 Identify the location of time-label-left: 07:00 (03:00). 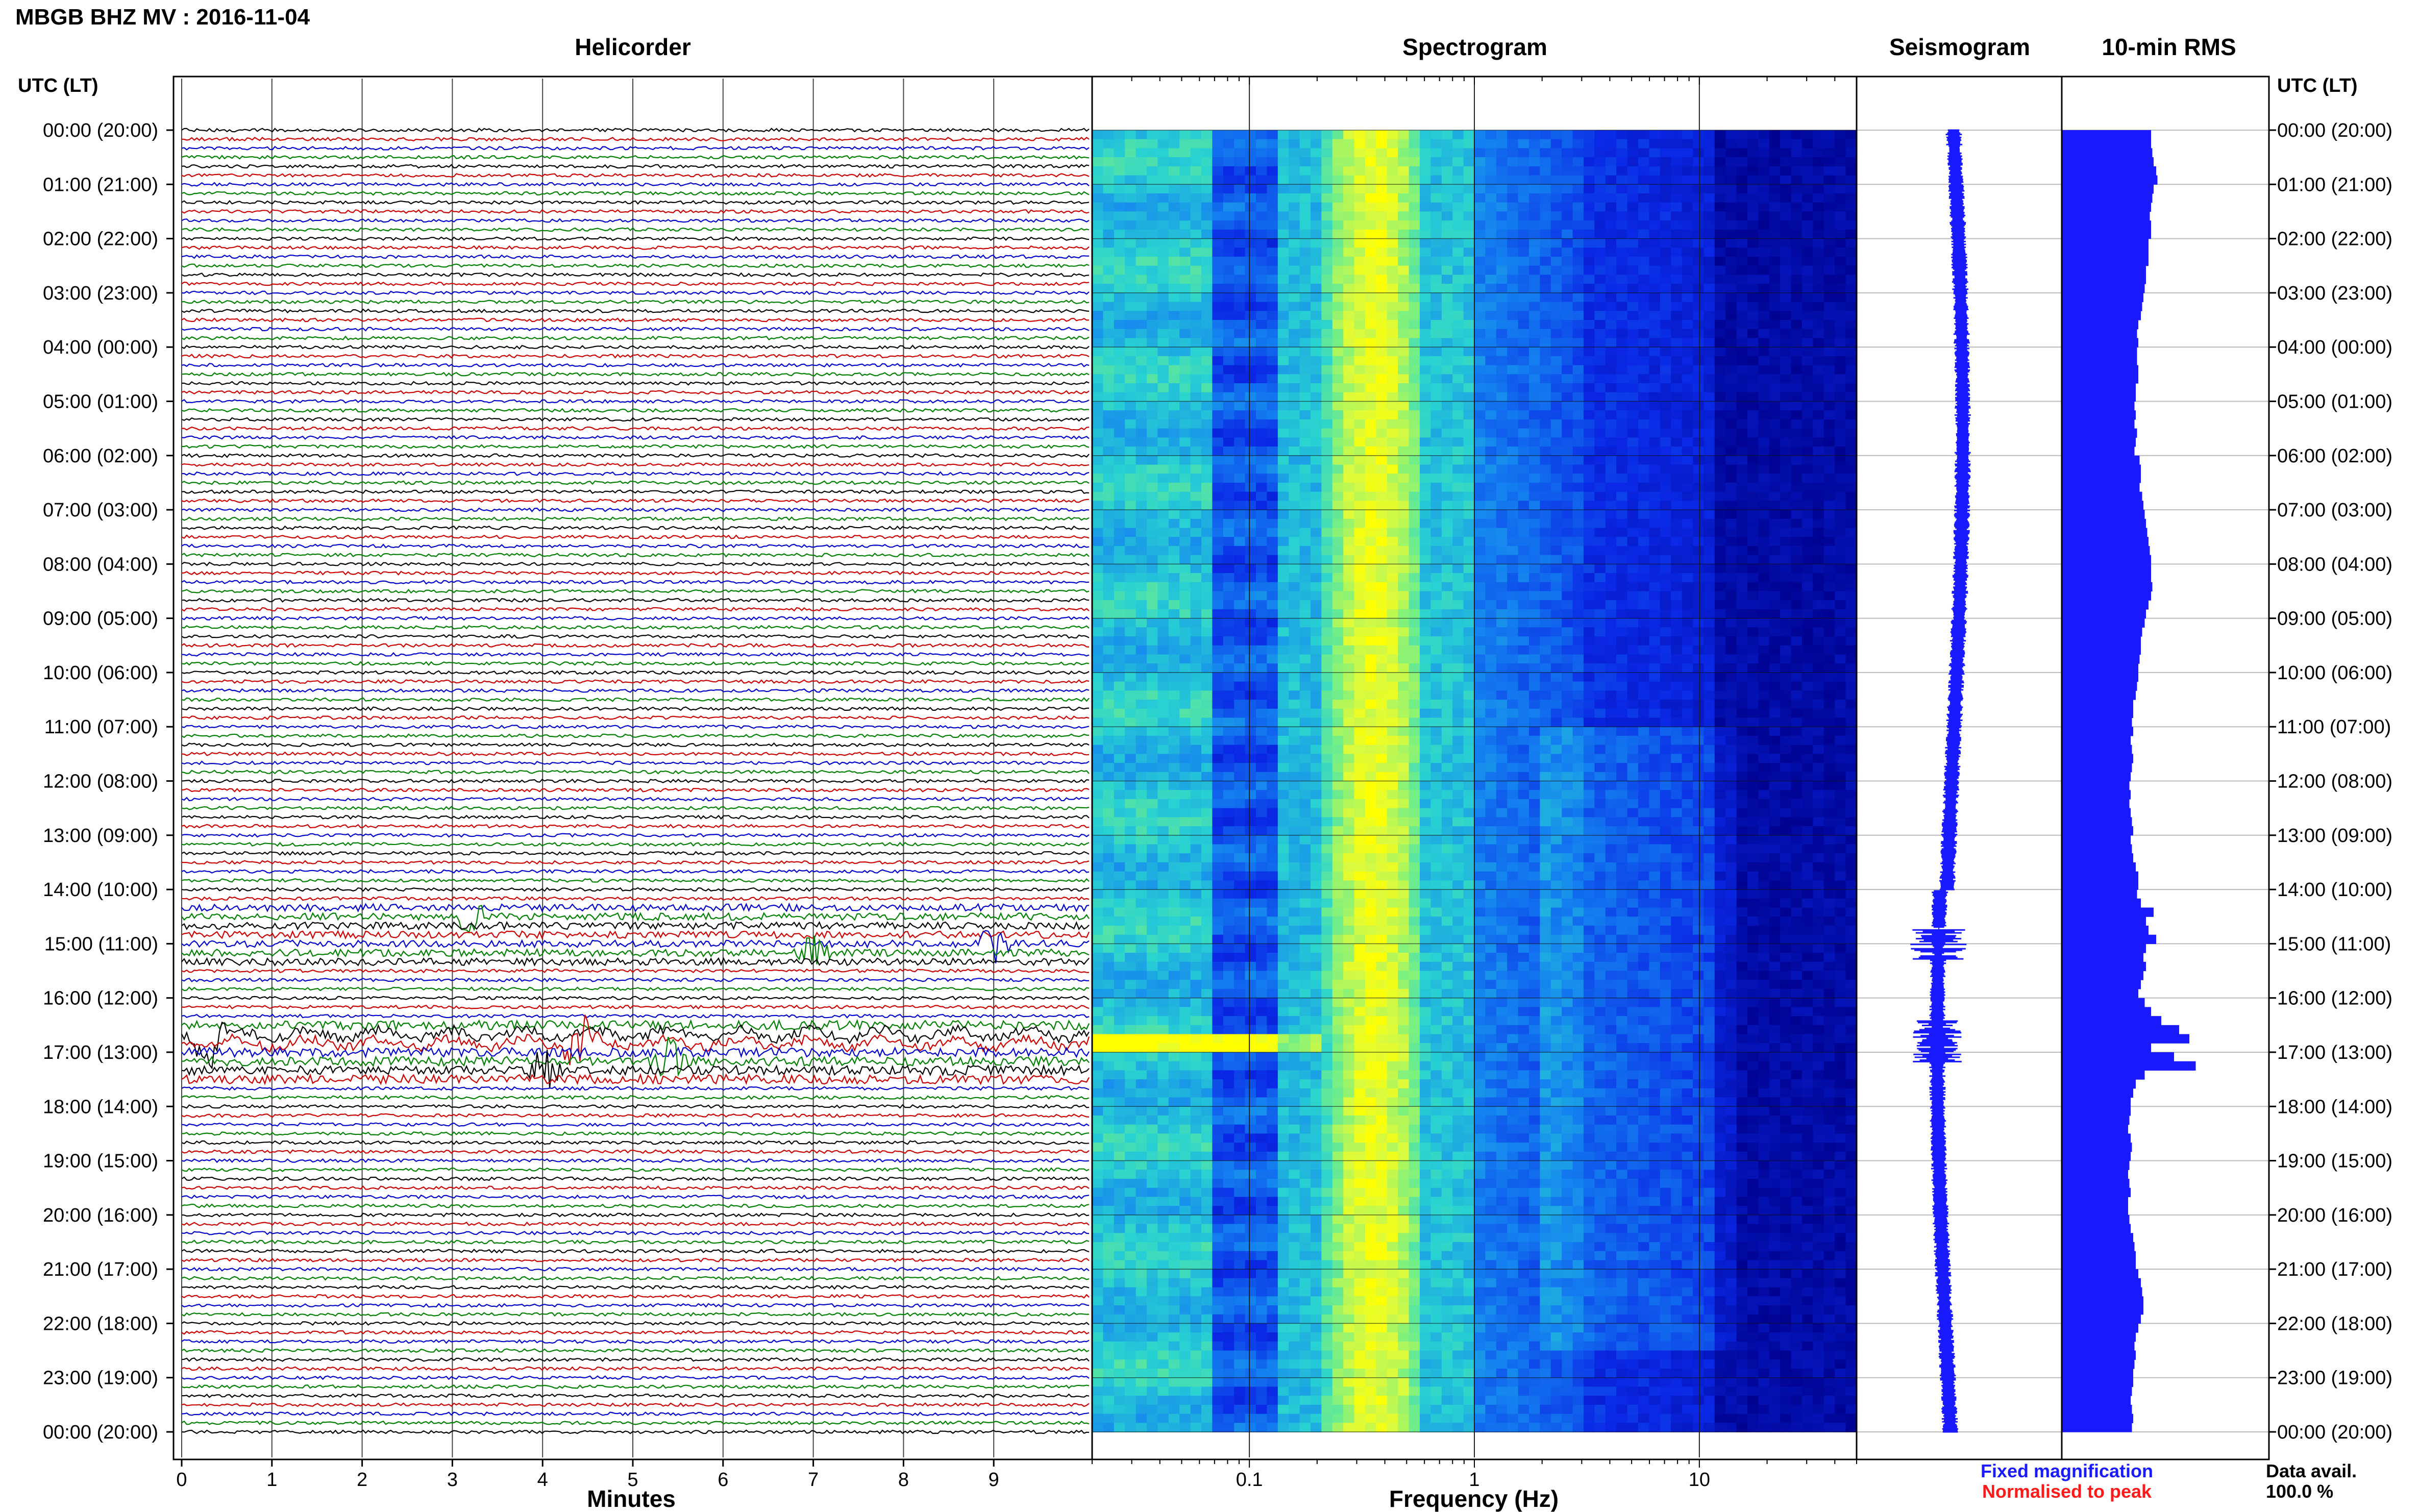
(100, 510).